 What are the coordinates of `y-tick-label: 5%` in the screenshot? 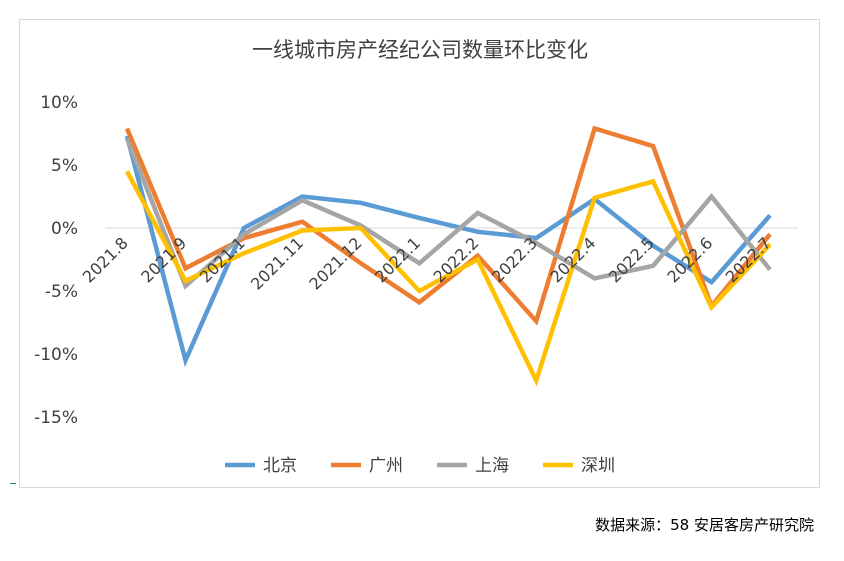 It's located at (64, 166).